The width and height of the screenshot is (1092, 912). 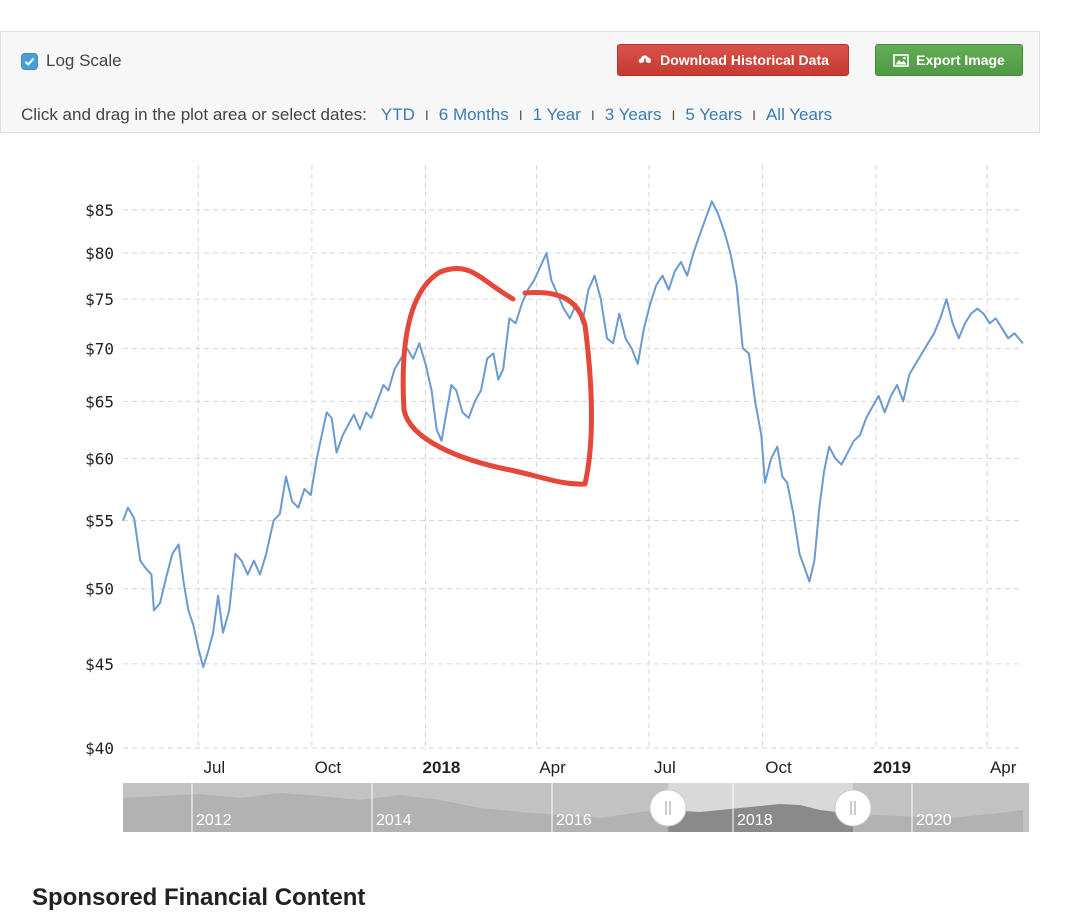 What do you see at coordinates (394, 820) in the screenshot?
I see `navigator-year-label: 2014` at bounding box center [394, 820].